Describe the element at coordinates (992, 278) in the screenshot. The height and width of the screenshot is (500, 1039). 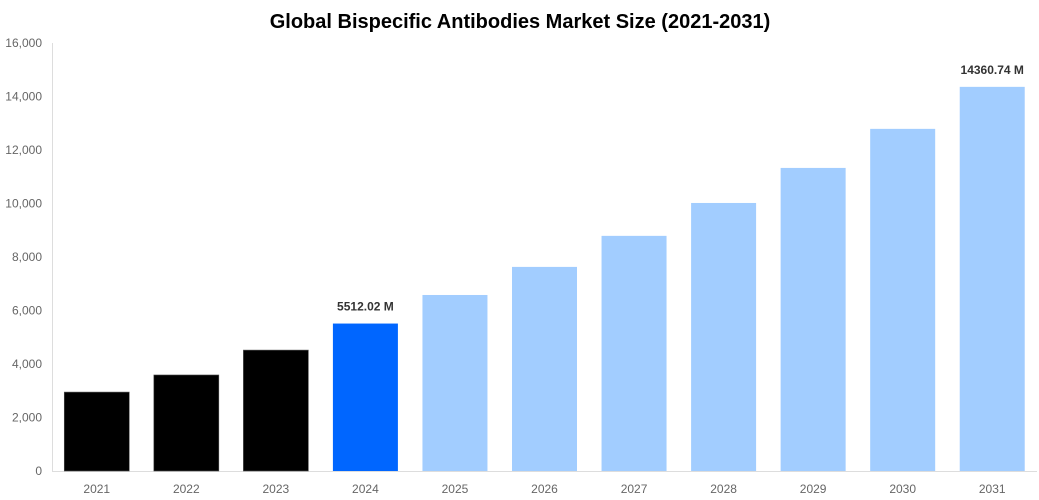
I see `bar-2031` at that location.